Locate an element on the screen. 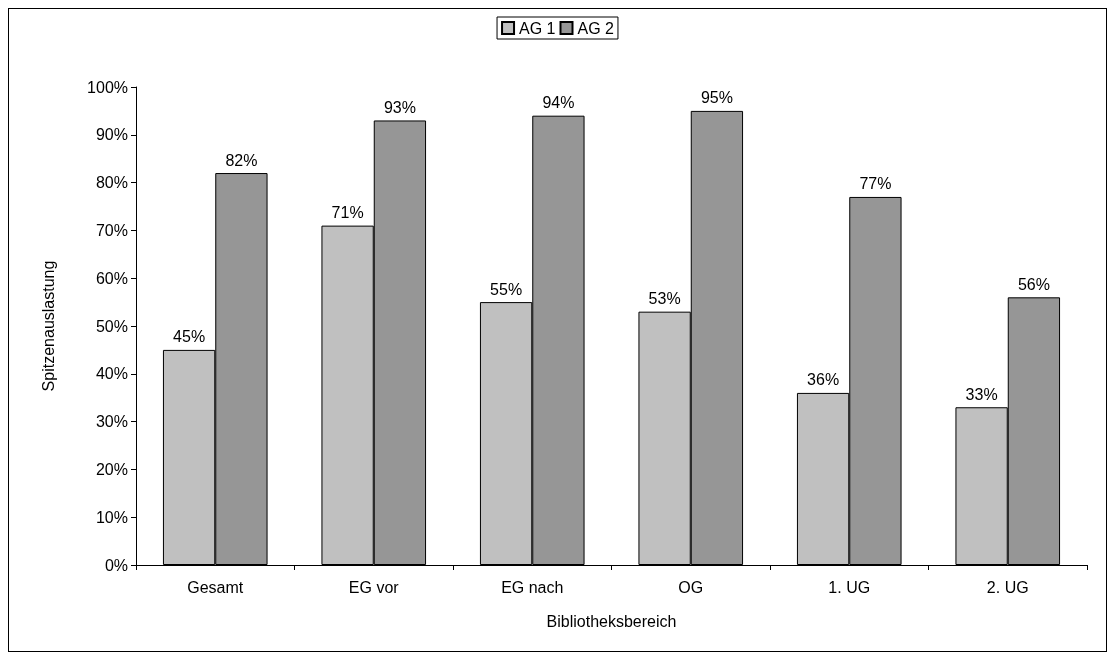 The image size is (1117, 662). y-tick-label: 20% is located at coordinates (111, 469).